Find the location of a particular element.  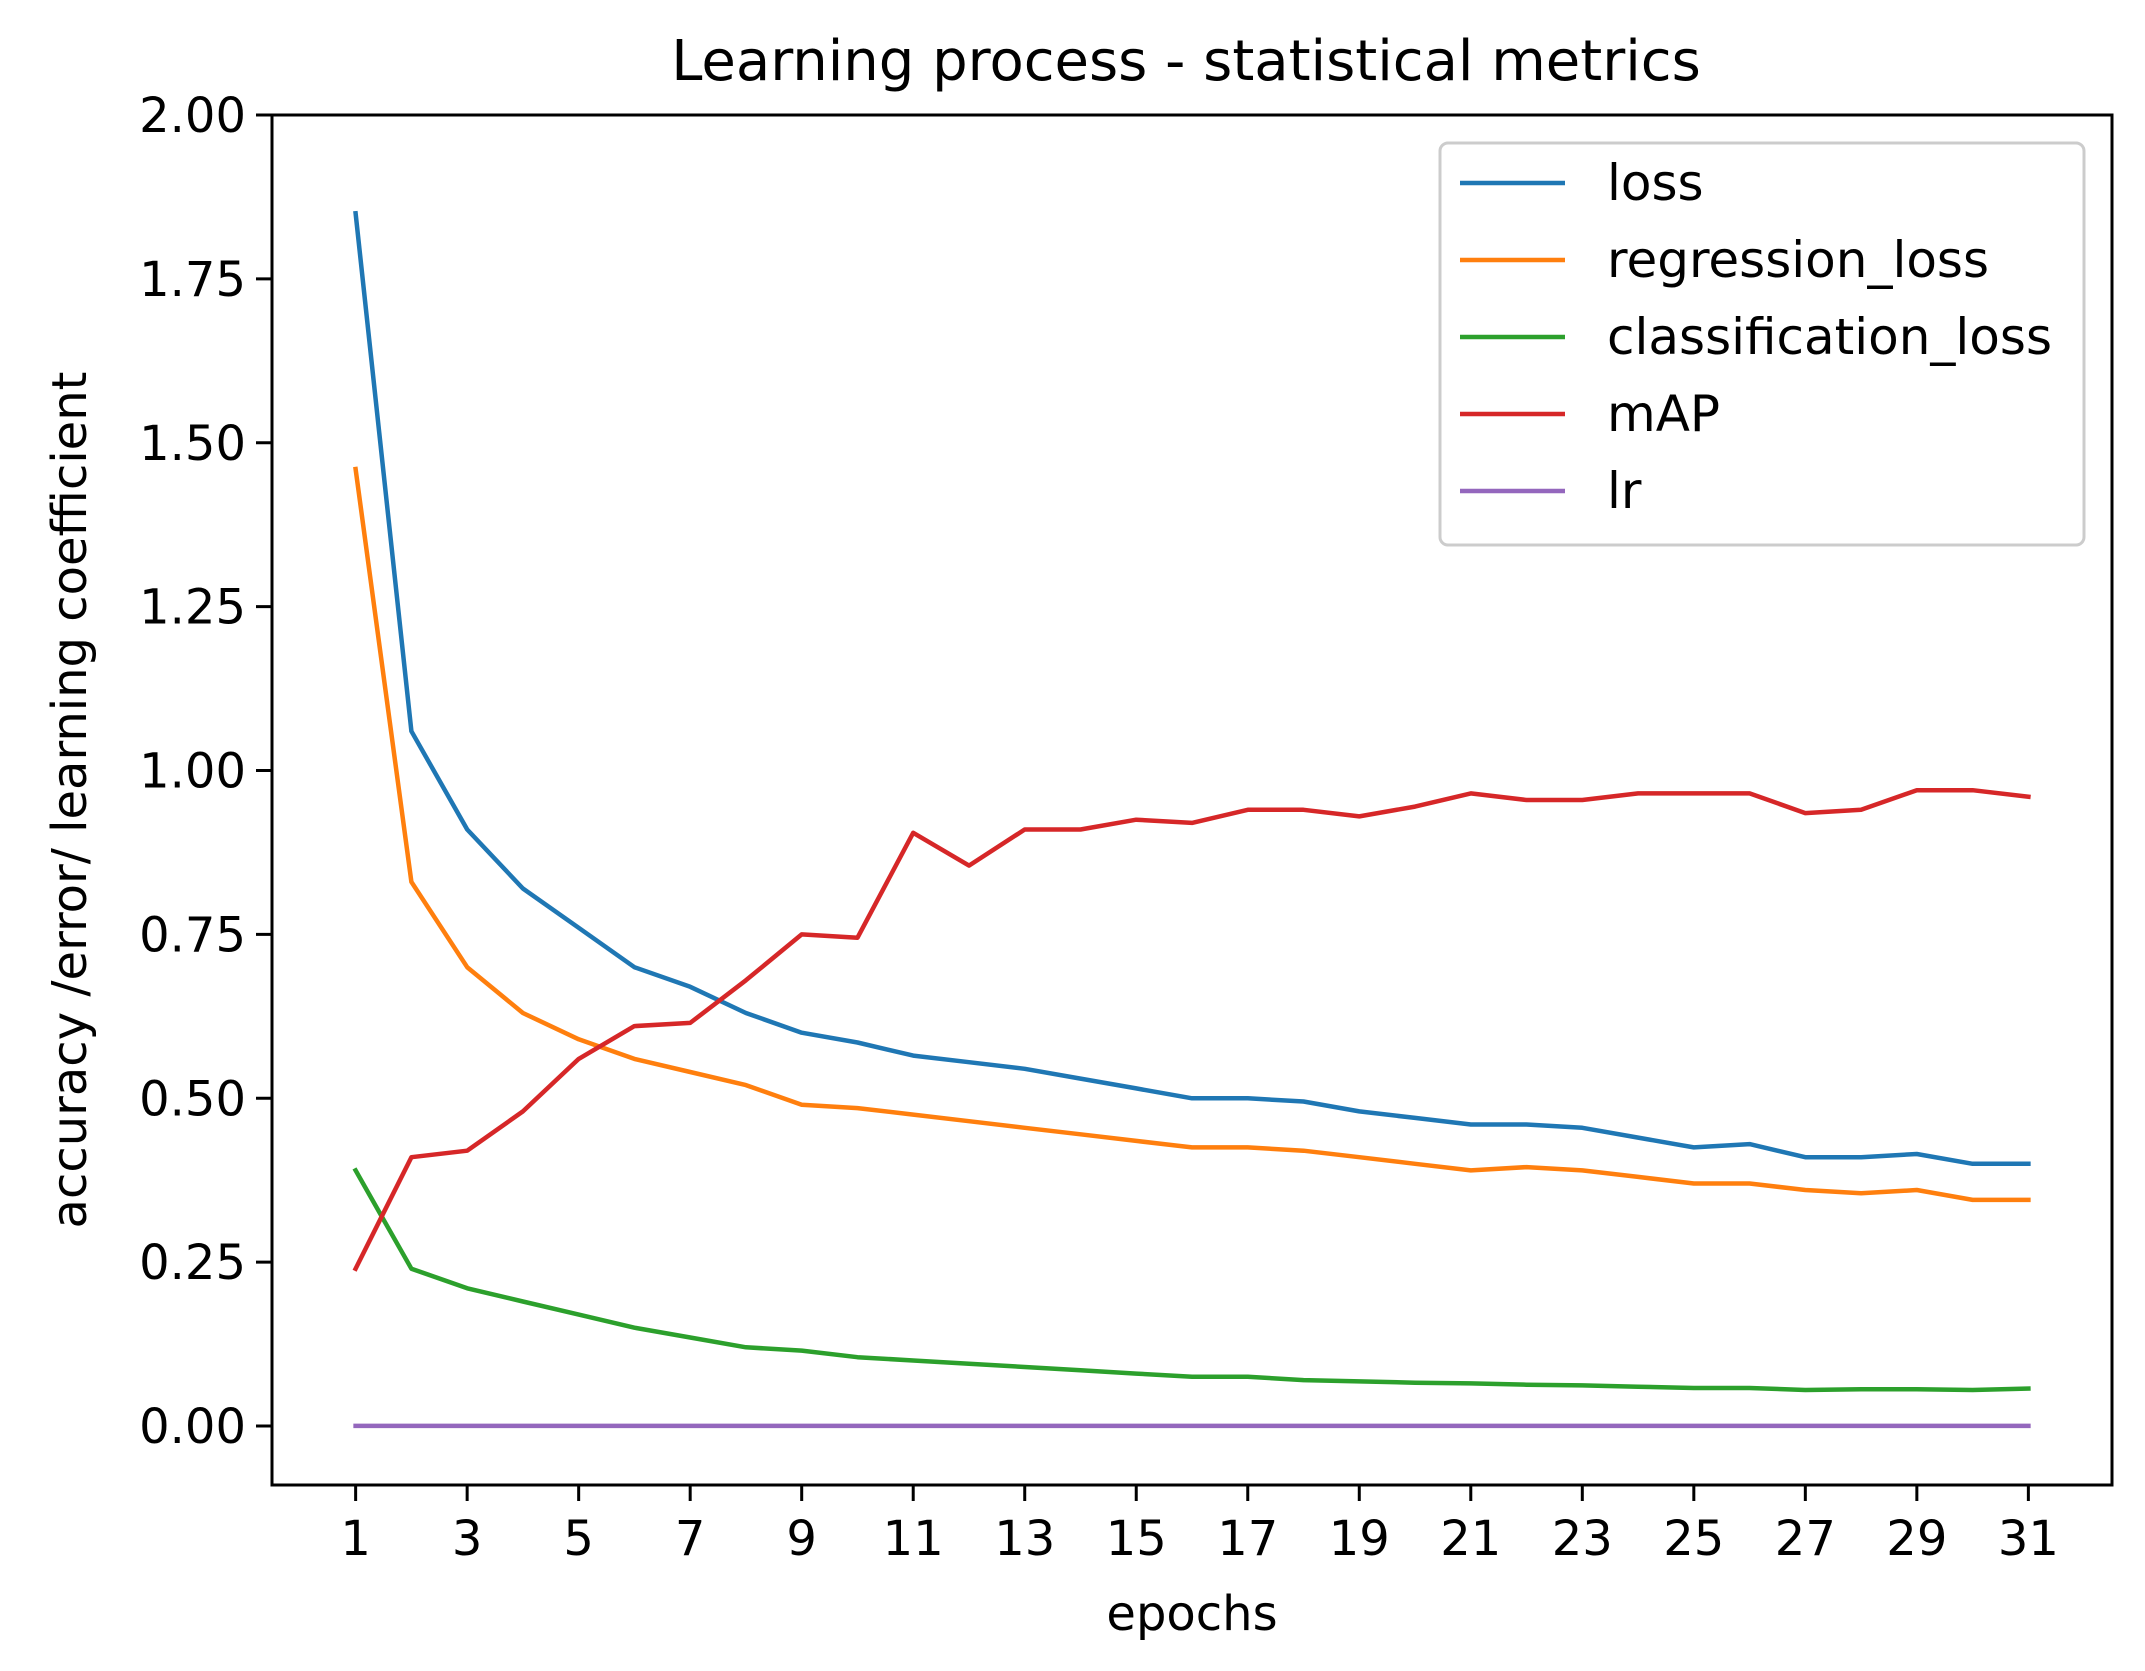

legend-box is located at coordinates (1762, 344).